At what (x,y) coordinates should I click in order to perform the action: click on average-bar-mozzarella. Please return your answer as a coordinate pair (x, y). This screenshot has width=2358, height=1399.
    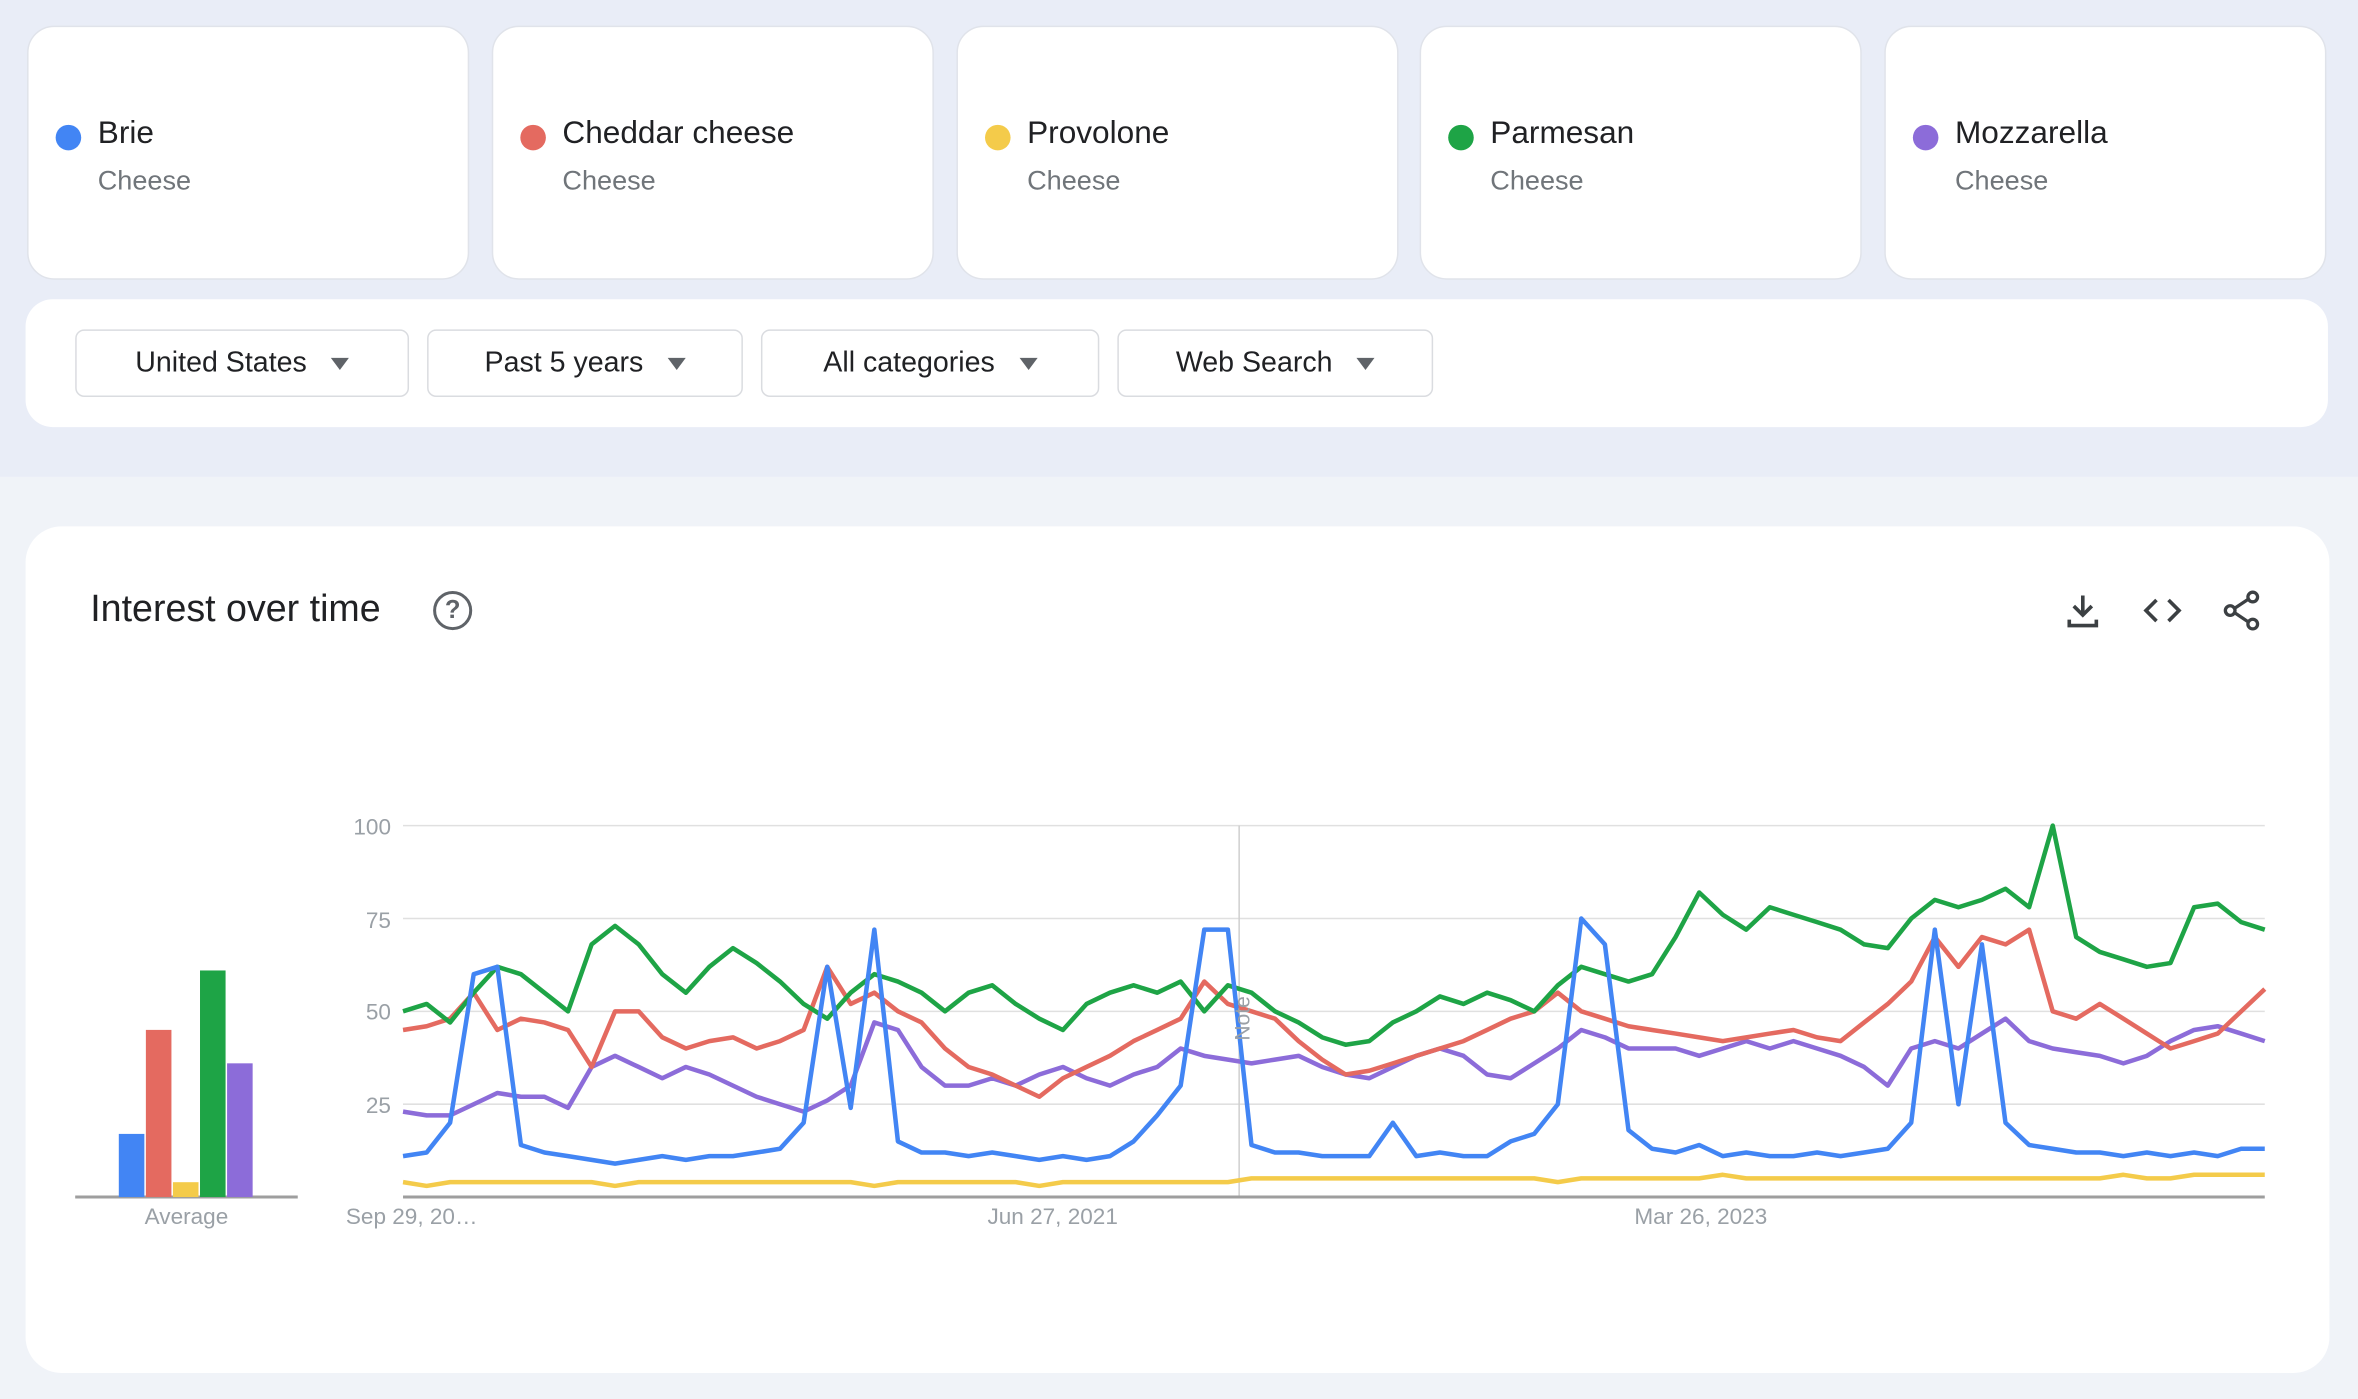
    Looking at the image, I should click on (240, 1130).